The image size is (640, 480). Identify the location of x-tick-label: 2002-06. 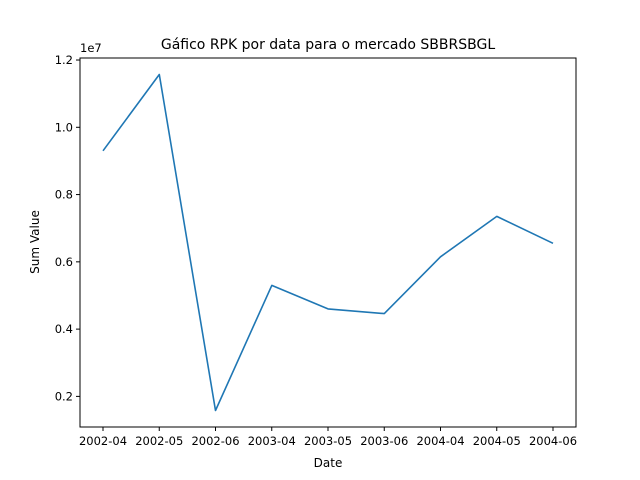
(215, 441).